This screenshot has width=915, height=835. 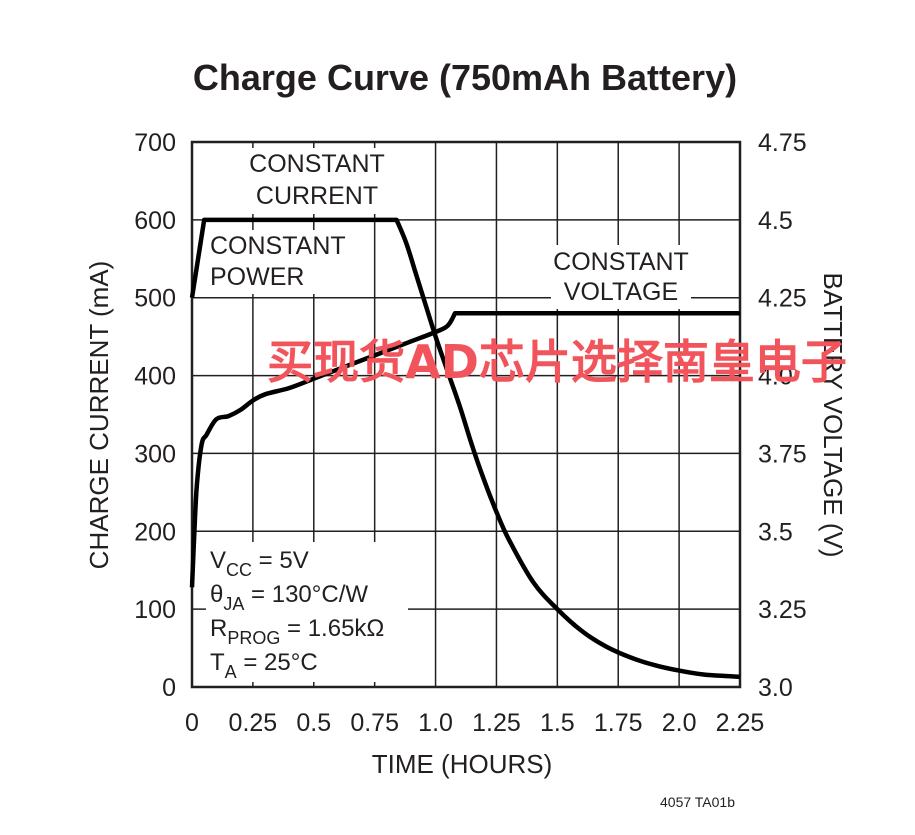 What do you see at coordinates (155, 532) in the screenshot?
I see `y-tick-label: 200` at bounding box center [155, 532].